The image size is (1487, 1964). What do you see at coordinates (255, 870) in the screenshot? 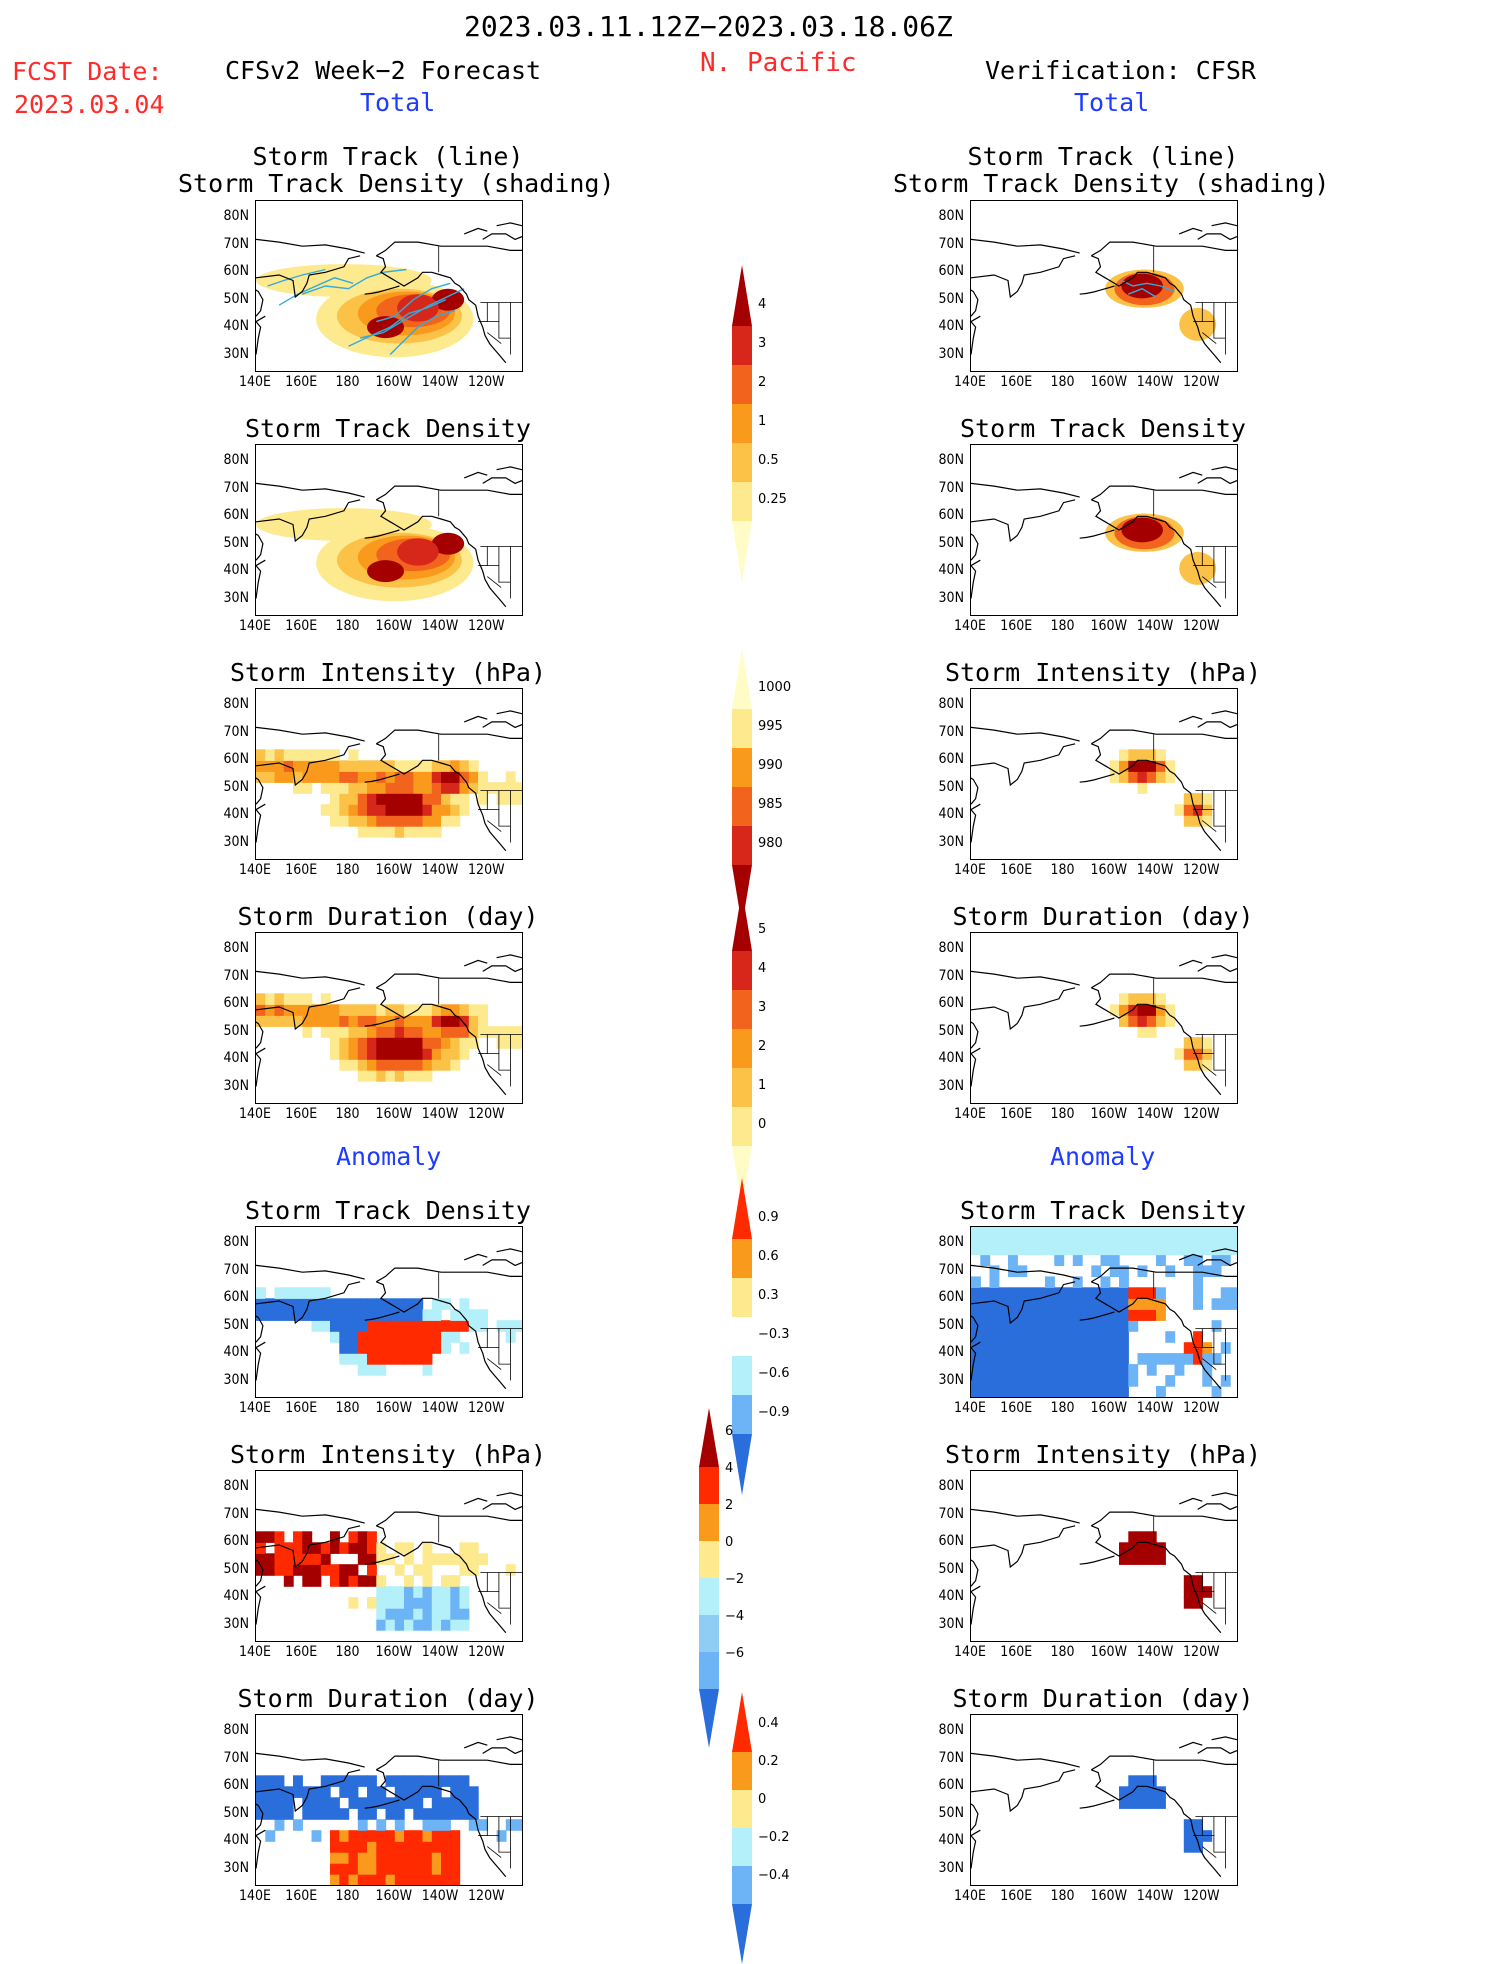
I see `lon-tick-label: 140E` at bounding box center [255, 870].